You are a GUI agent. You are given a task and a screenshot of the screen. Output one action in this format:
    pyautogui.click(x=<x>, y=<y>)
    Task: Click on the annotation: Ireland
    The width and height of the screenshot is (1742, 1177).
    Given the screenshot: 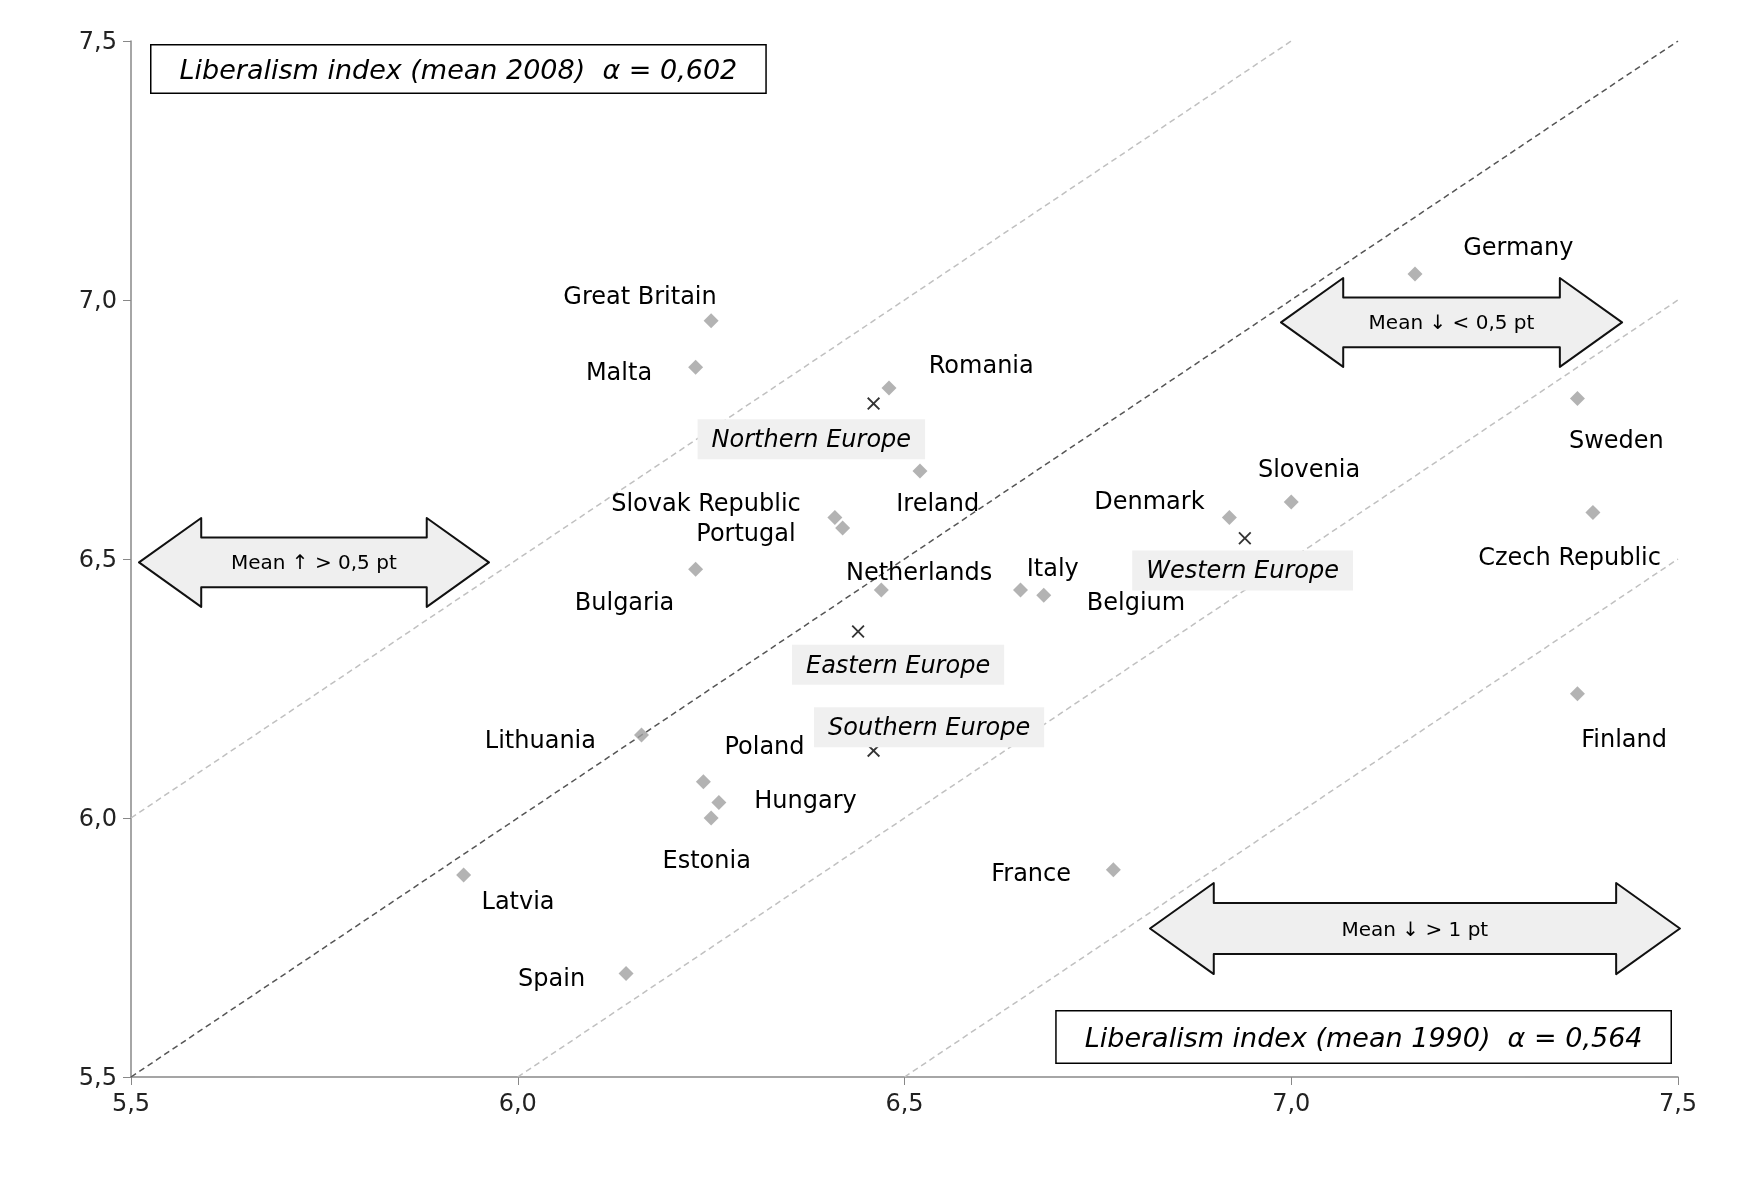 What is the action you would take?
    pyautogui.click(x=938, y=503)
    